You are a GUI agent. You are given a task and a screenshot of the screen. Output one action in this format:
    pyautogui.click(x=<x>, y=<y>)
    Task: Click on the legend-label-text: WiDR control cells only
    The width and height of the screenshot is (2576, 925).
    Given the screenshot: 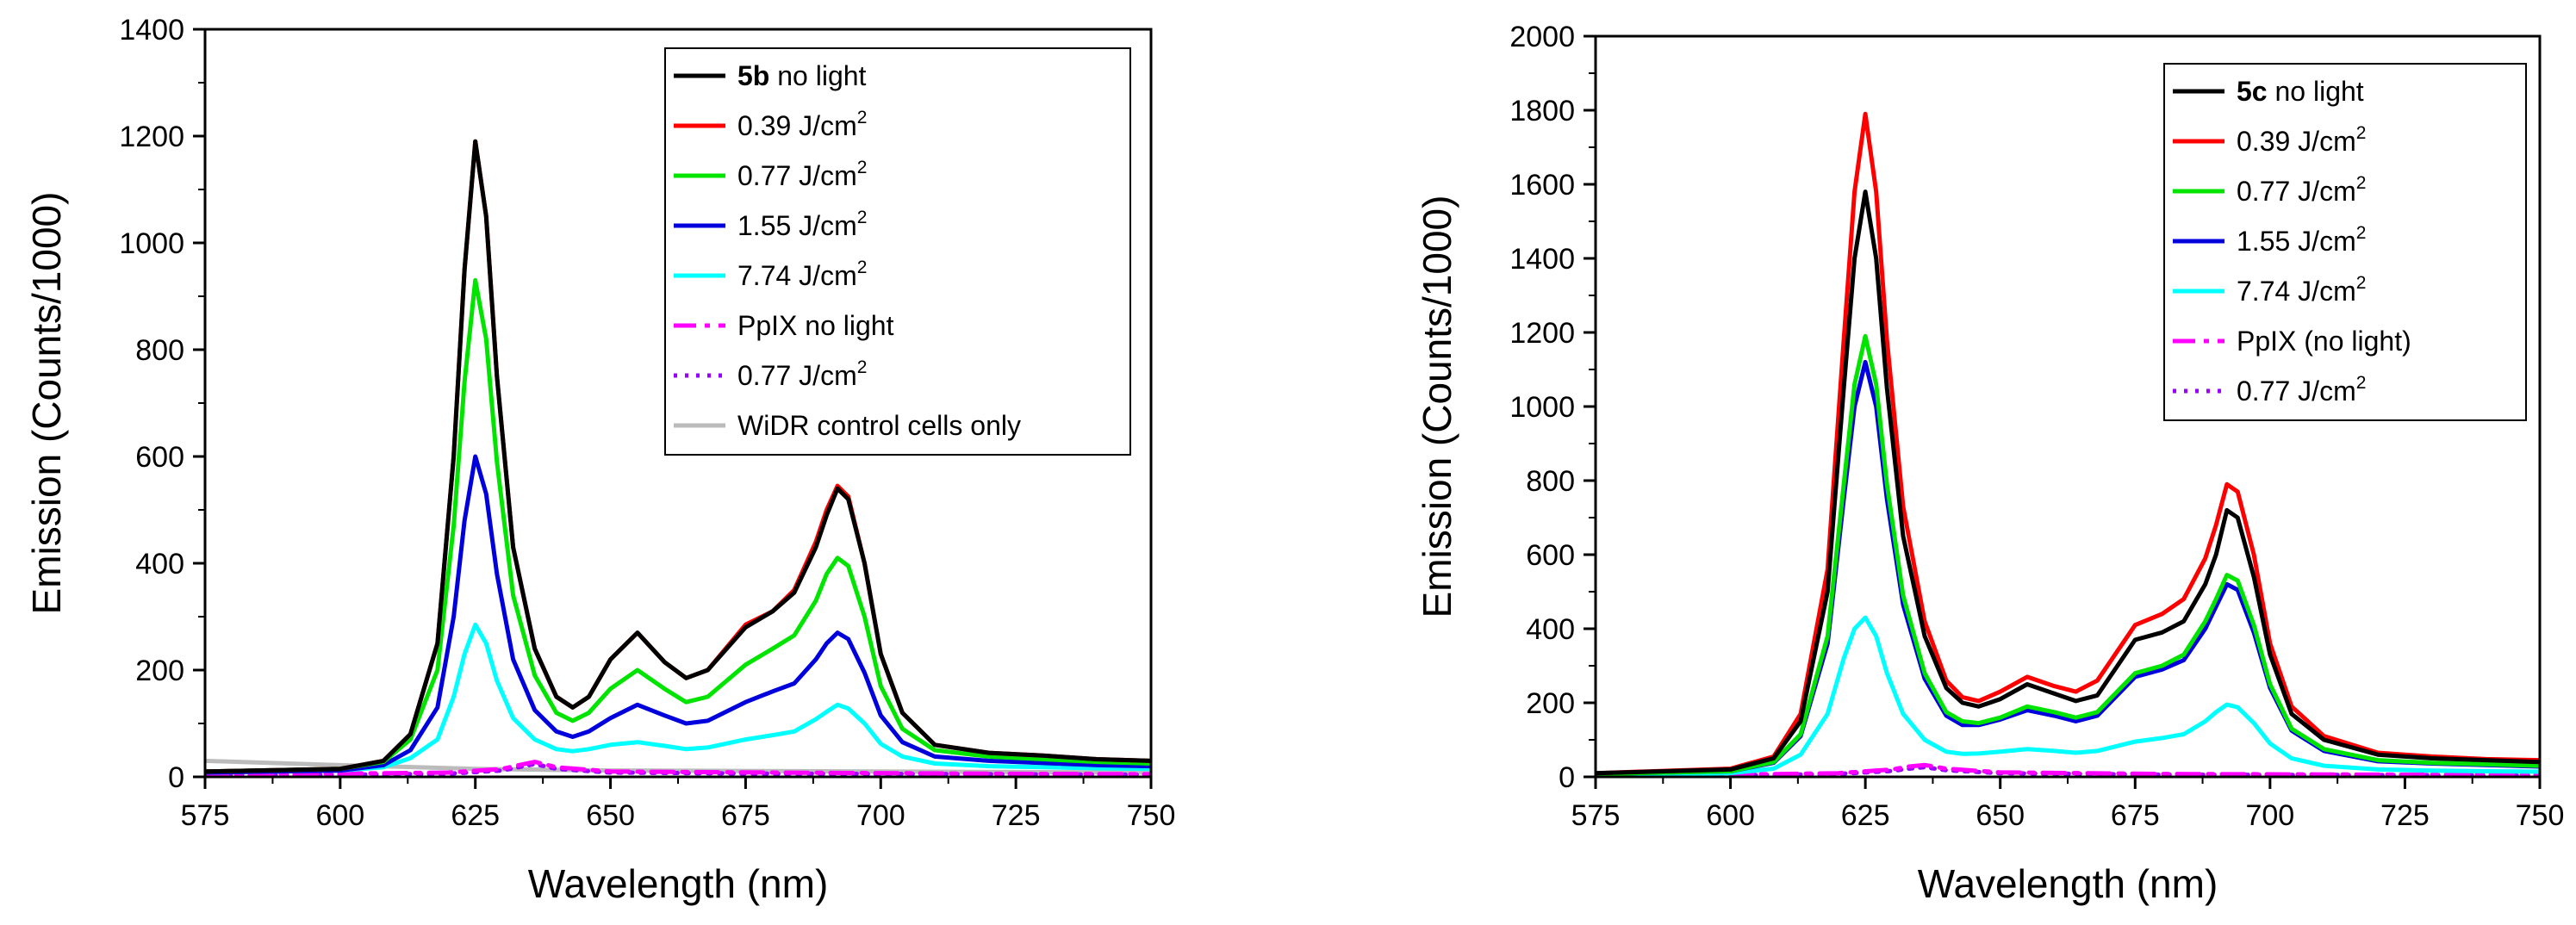 What is the action you would take?
    pyautogui.click(x=879, y=425)
    